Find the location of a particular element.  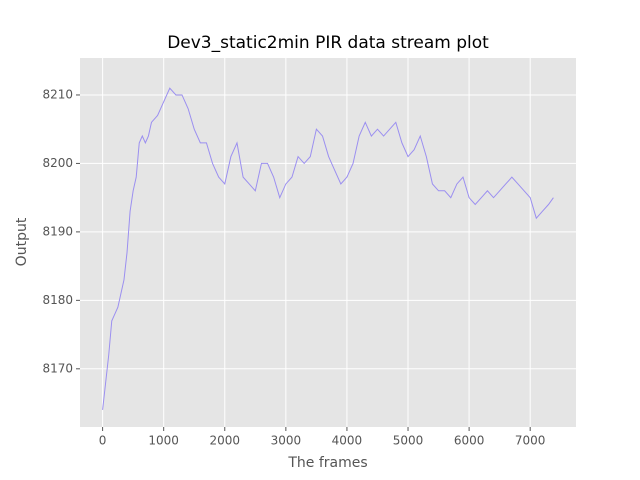

x-tick-label: 6000 is located at coordinates (469, 441).